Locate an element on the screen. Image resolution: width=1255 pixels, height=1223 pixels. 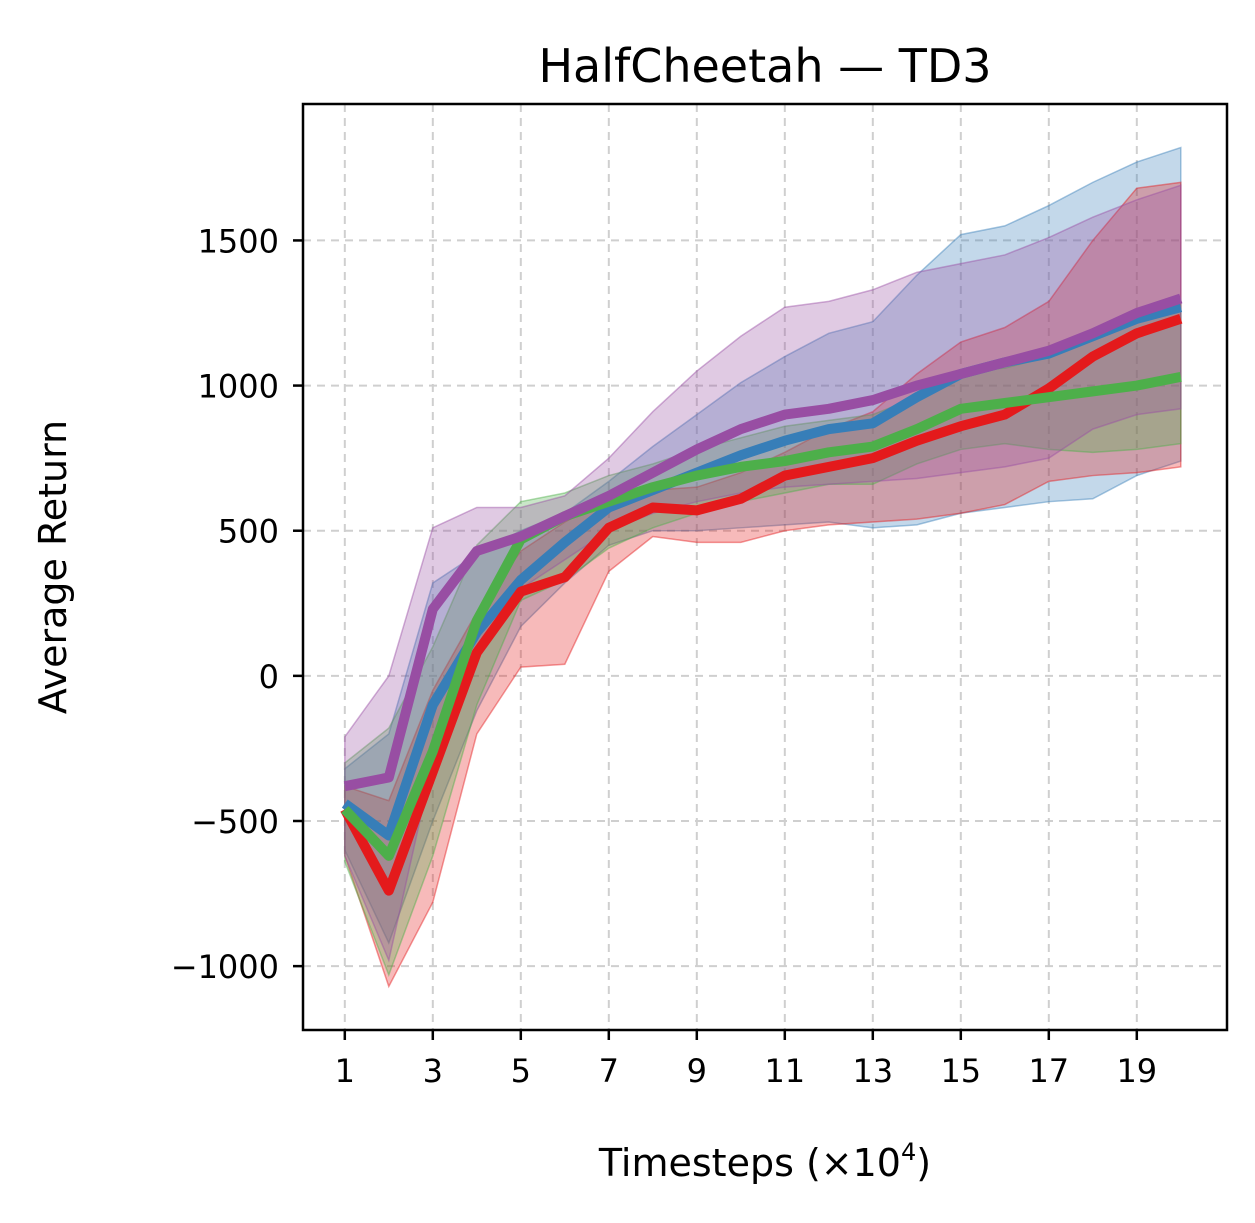
chart-title: HalfCheetah — TD3 is located at coordinates (764, 66).